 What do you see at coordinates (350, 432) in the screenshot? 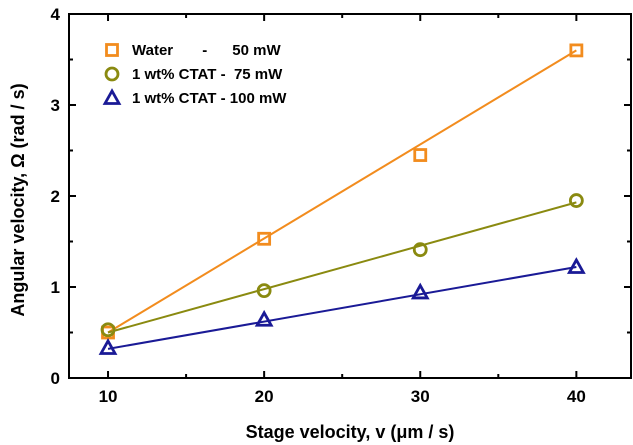
I see `x-axis-title: Stage velocity, v (μm / s)` at bounding box center [350, 432].